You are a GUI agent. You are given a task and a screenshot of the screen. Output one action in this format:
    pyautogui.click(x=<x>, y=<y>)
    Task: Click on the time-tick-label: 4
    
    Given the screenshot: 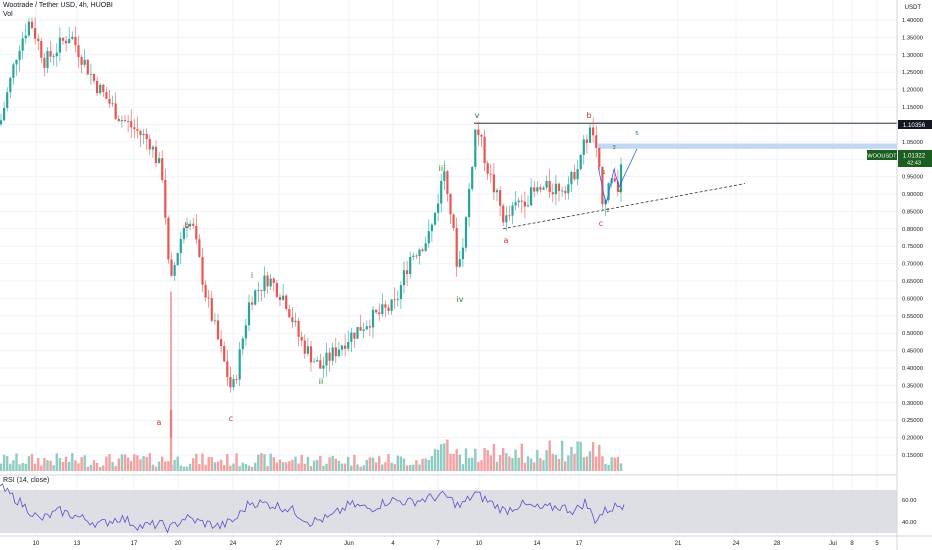 What is the action you would take?
    pyautogui.click(x=393, y=544)
    